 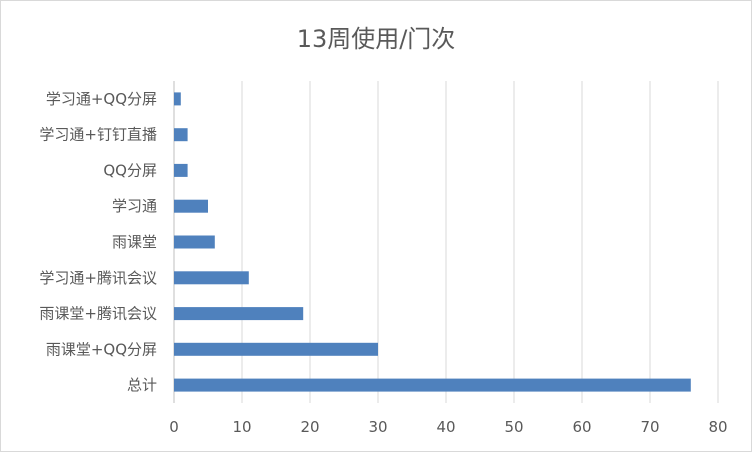 I want to click on x-tick-label: 30, so click(x=377, y=427).